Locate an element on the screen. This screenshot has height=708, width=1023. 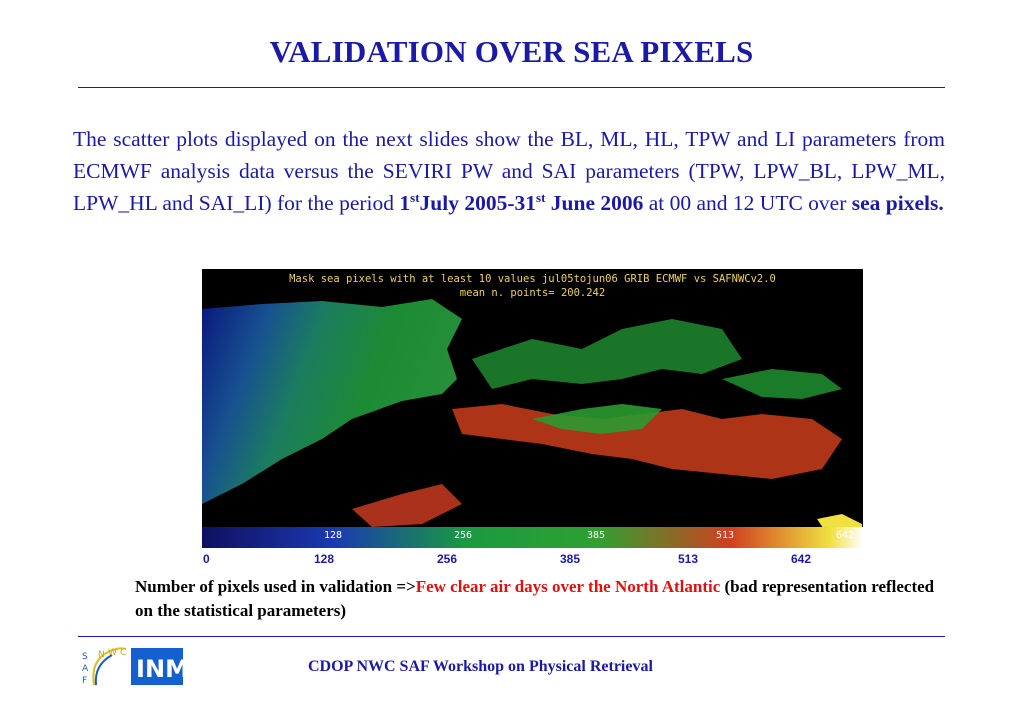
scale-label: 642 is located at coordinates (801, 559).